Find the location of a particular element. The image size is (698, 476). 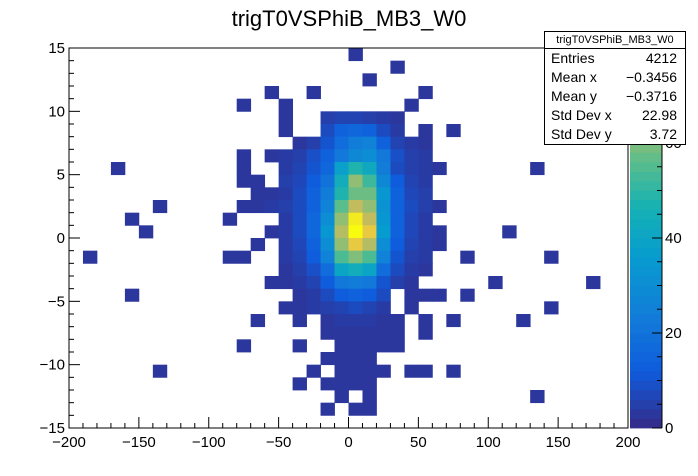

stats-std-y: Std Dev y 3.72 is located at coordinates (615, 134).